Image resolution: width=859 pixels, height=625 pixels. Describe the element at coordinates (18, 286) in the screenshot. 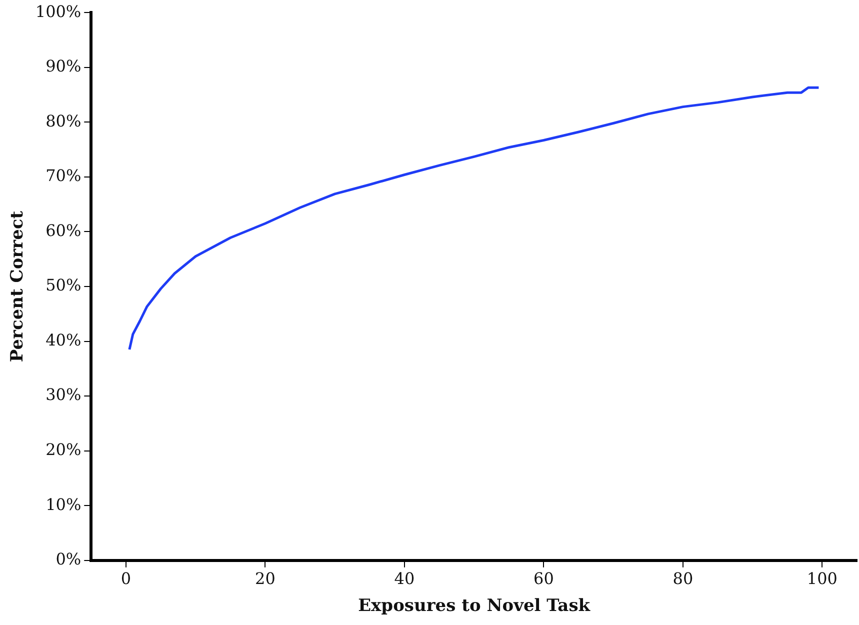

I see `y-axis-title: Percent Correct` at that location.